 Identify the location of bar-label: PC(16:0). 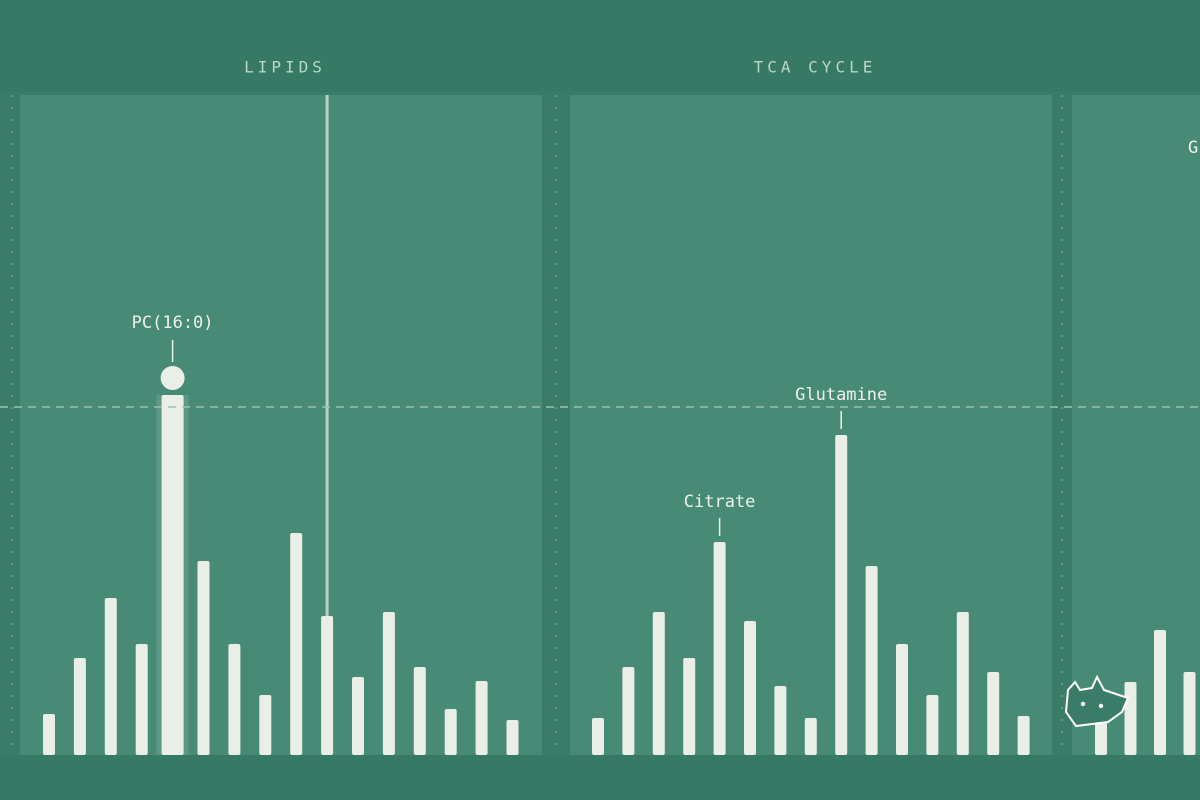
(173, 323).